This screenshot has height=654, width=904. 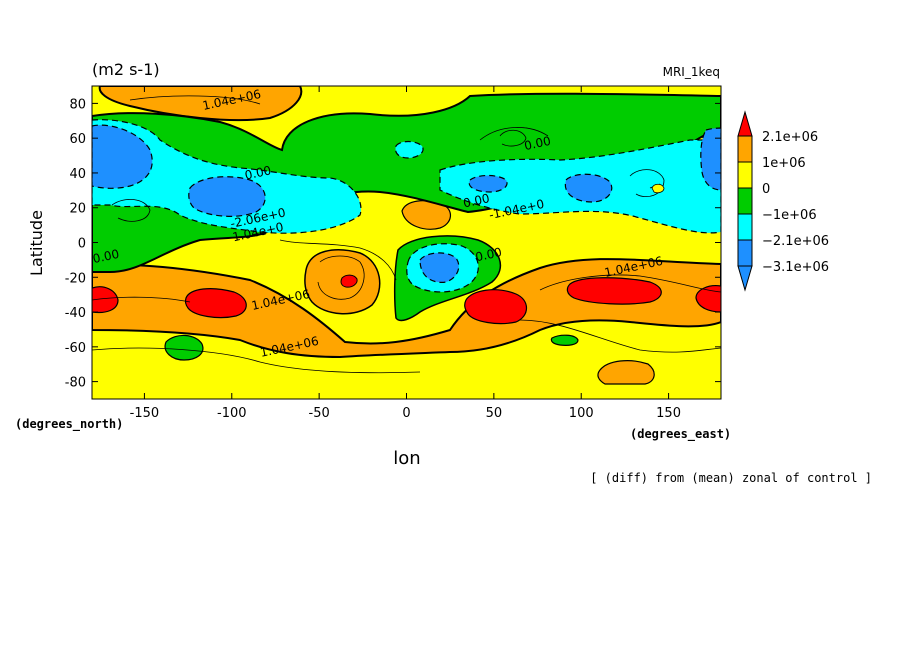 What do you see at coordinates (731, 478) in the screenshot?
I see `footnote: [ (diff) from (mean) zonal of control ]` at bounding box center [731, 478].